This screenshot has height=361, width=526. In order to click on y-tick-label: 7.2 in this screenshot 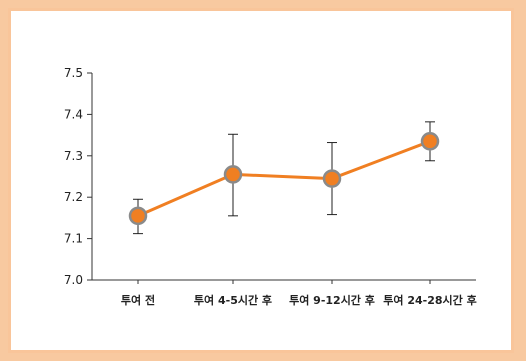, I will do `click(73, 197)`.